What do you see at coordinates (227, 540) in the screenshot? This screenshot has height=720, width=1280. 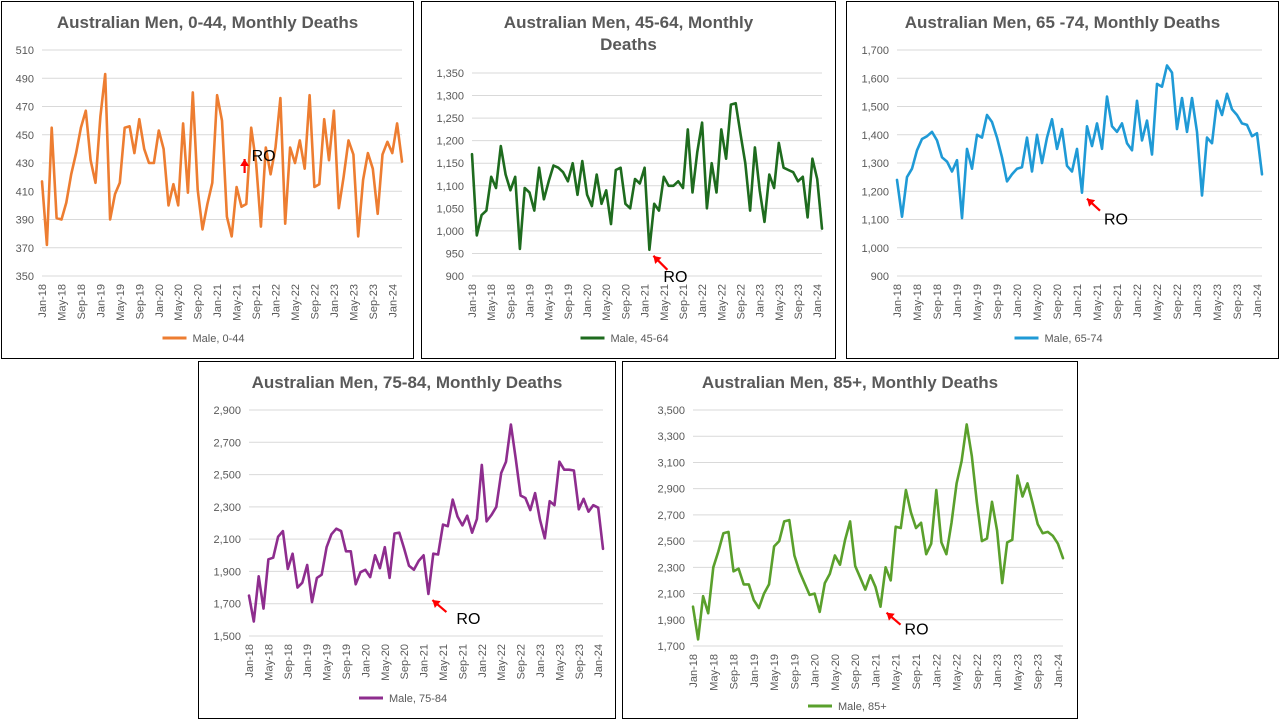 I see `y-tick-label: 2,100` at bounding box center [227, 540].